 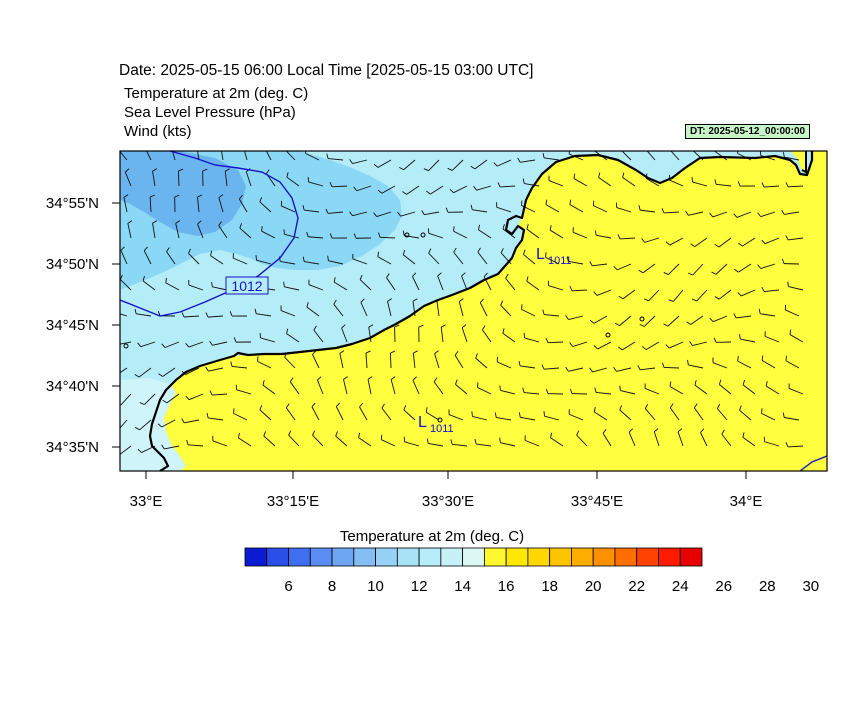 What do you see at coordinates (332, 586) in the screenshot?
I see `colorbar-label: 8` at bounding box center [332, 586].